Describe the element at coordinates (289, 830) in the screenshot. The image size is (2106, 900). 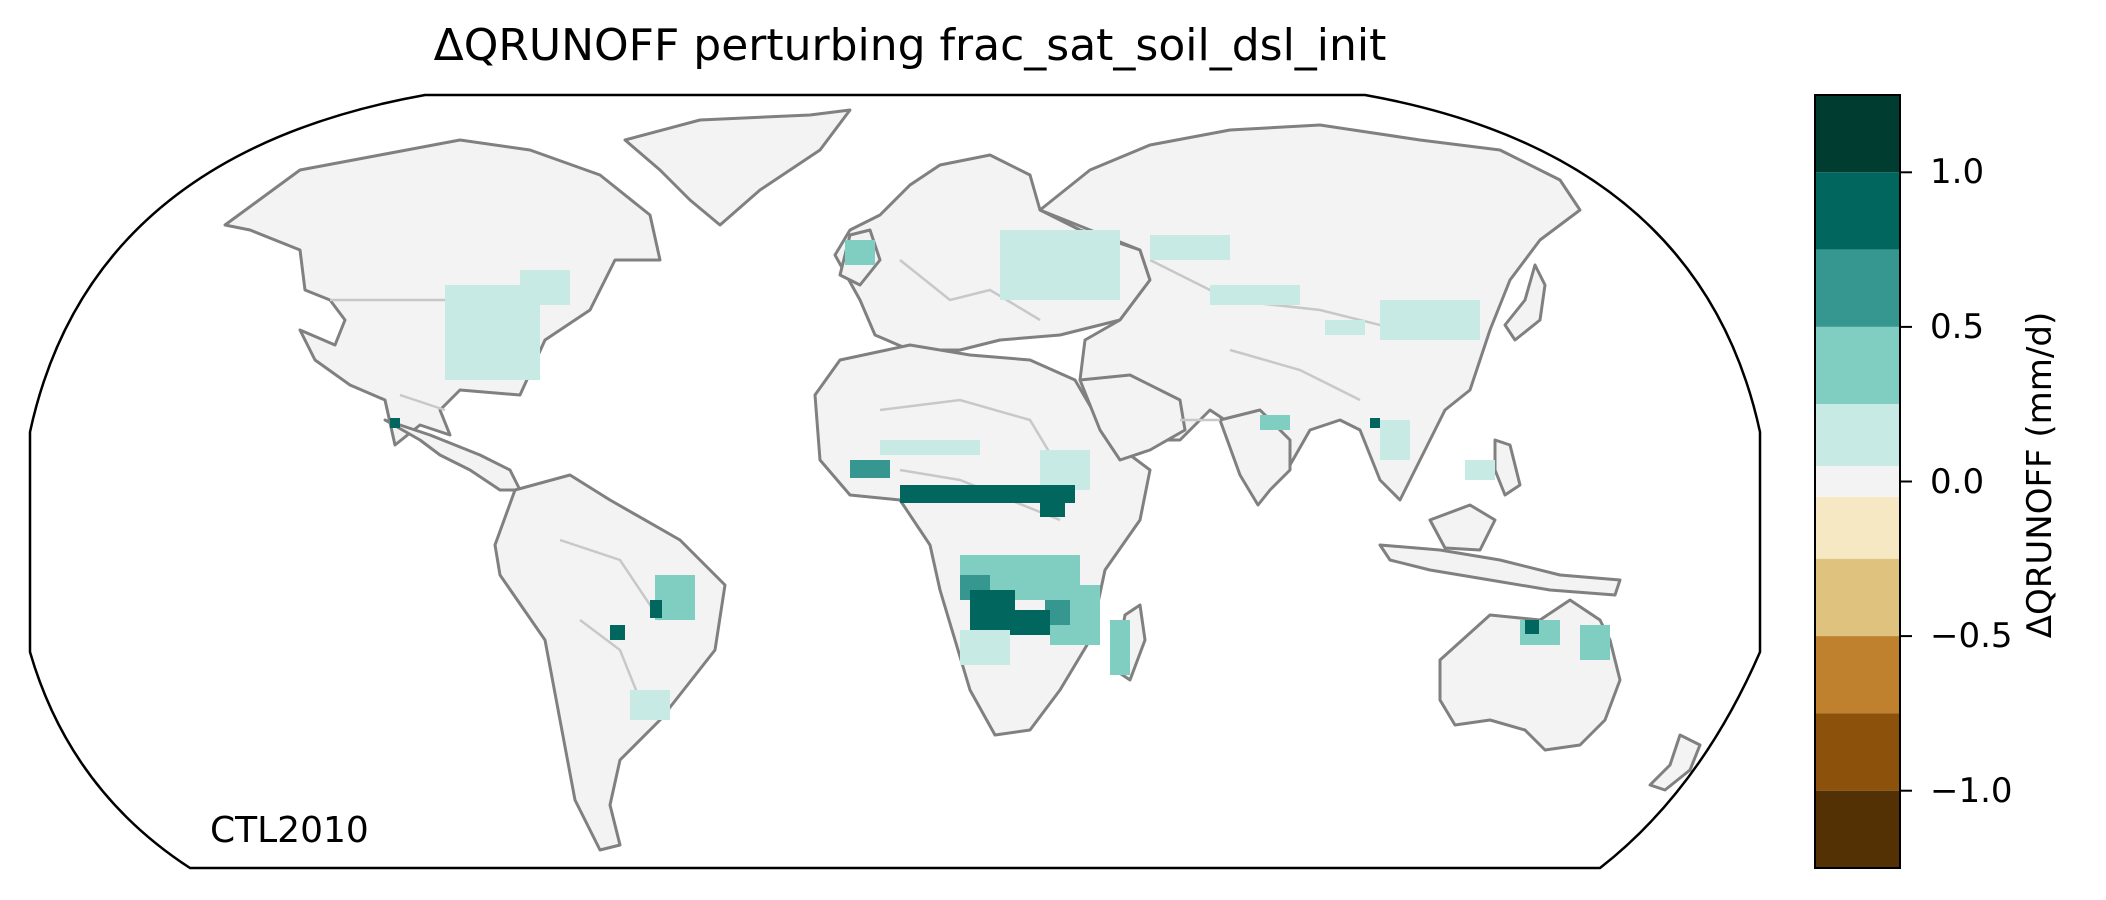
I see `run-label: CTL2010` at that location.